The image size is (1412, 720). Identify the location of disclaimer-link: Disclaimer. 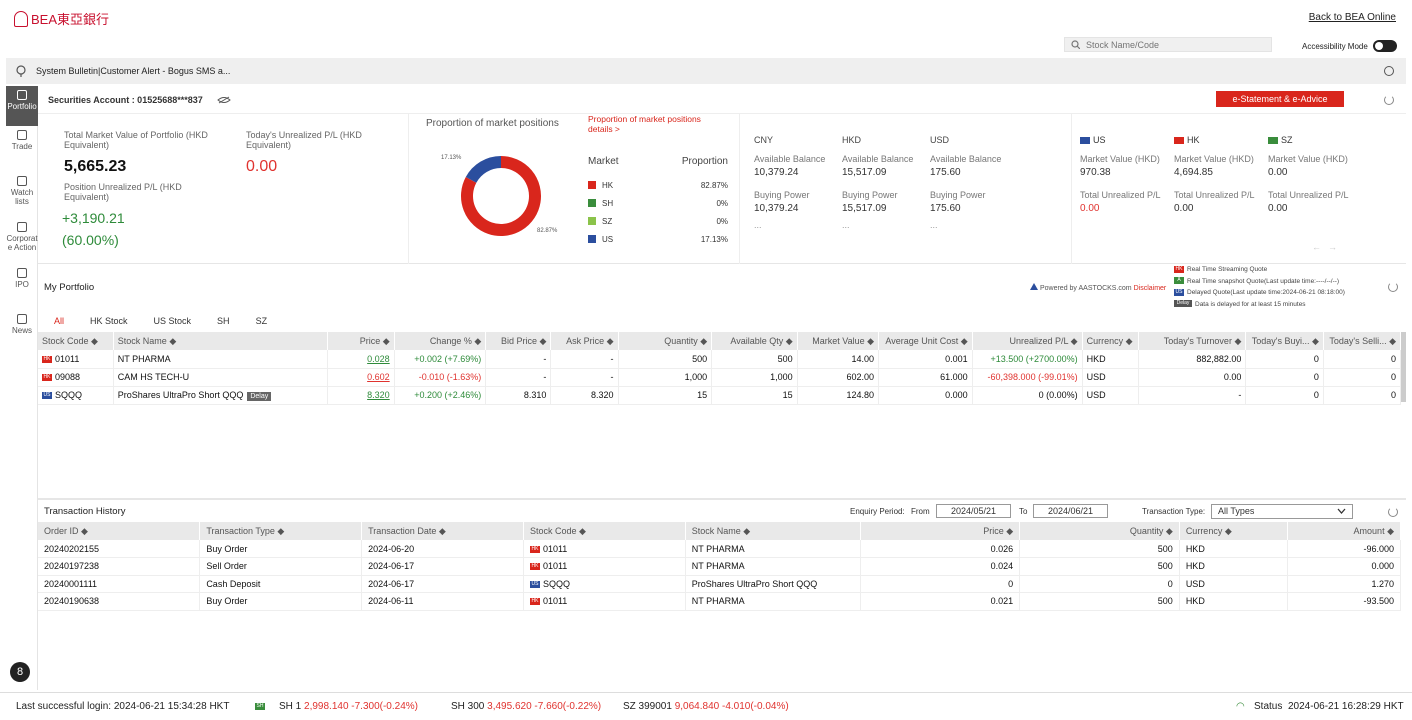
(1150, 288).